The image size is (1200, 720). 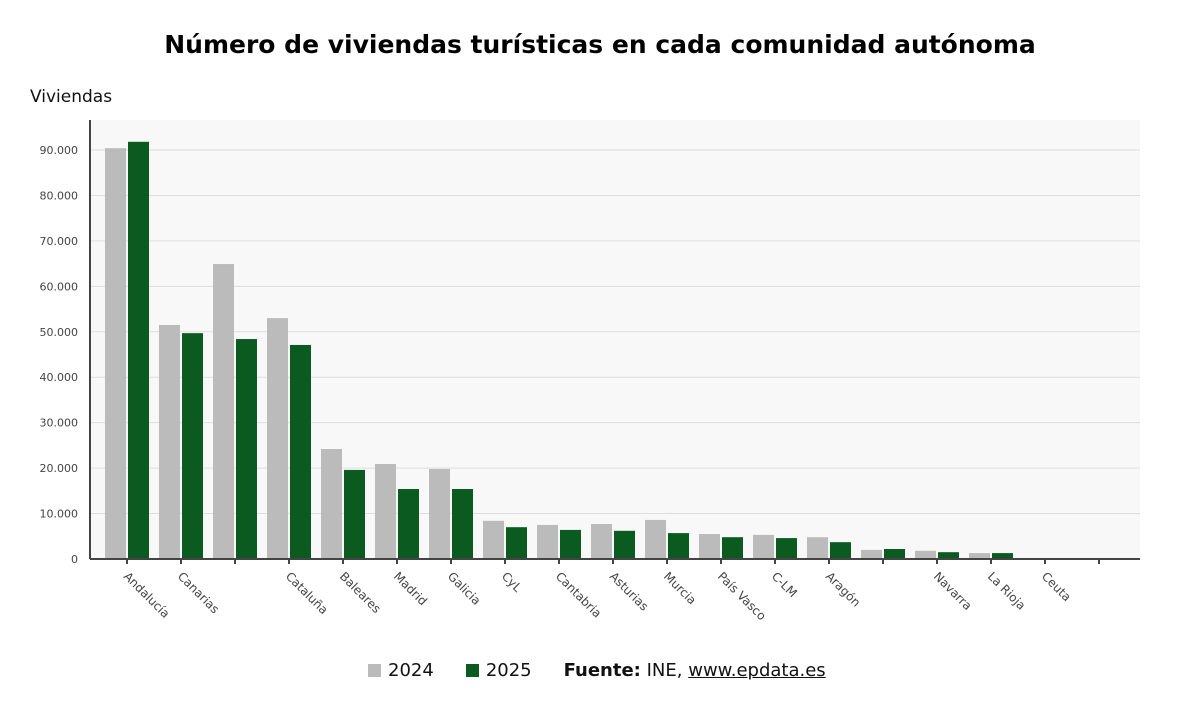 What do you see at coordinates (843, 589) in the screenshot?
I see `x-tick-label: Aragón` at bounding box center [843, 589].